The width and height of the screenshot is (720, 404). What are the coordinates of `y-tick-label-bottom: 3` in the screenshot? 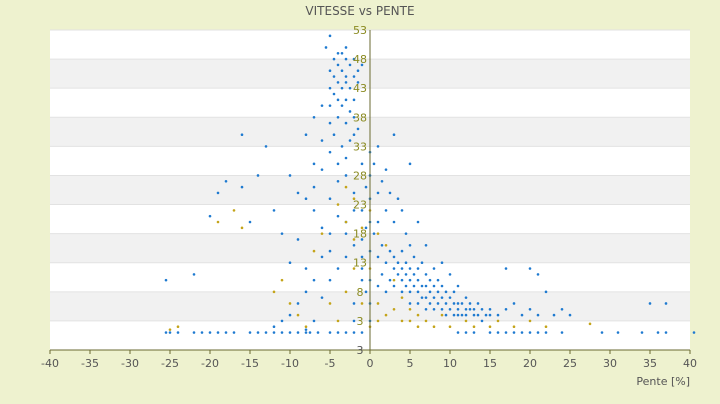 It's located at (360, 350).